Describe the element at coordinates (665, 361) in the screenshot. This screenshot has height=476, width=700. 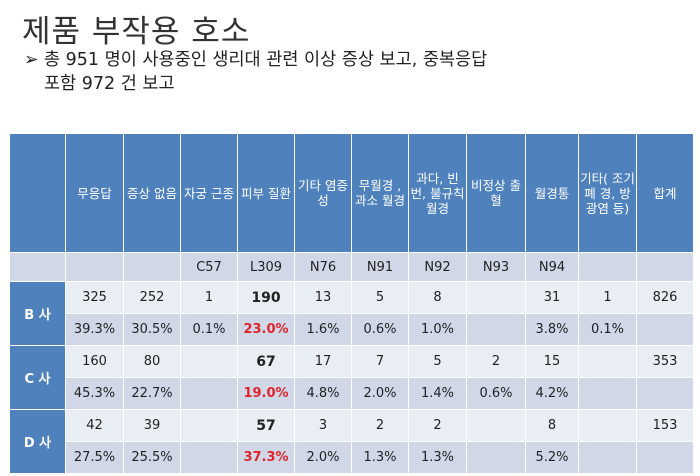
I see `total-cell: 353` at that location.